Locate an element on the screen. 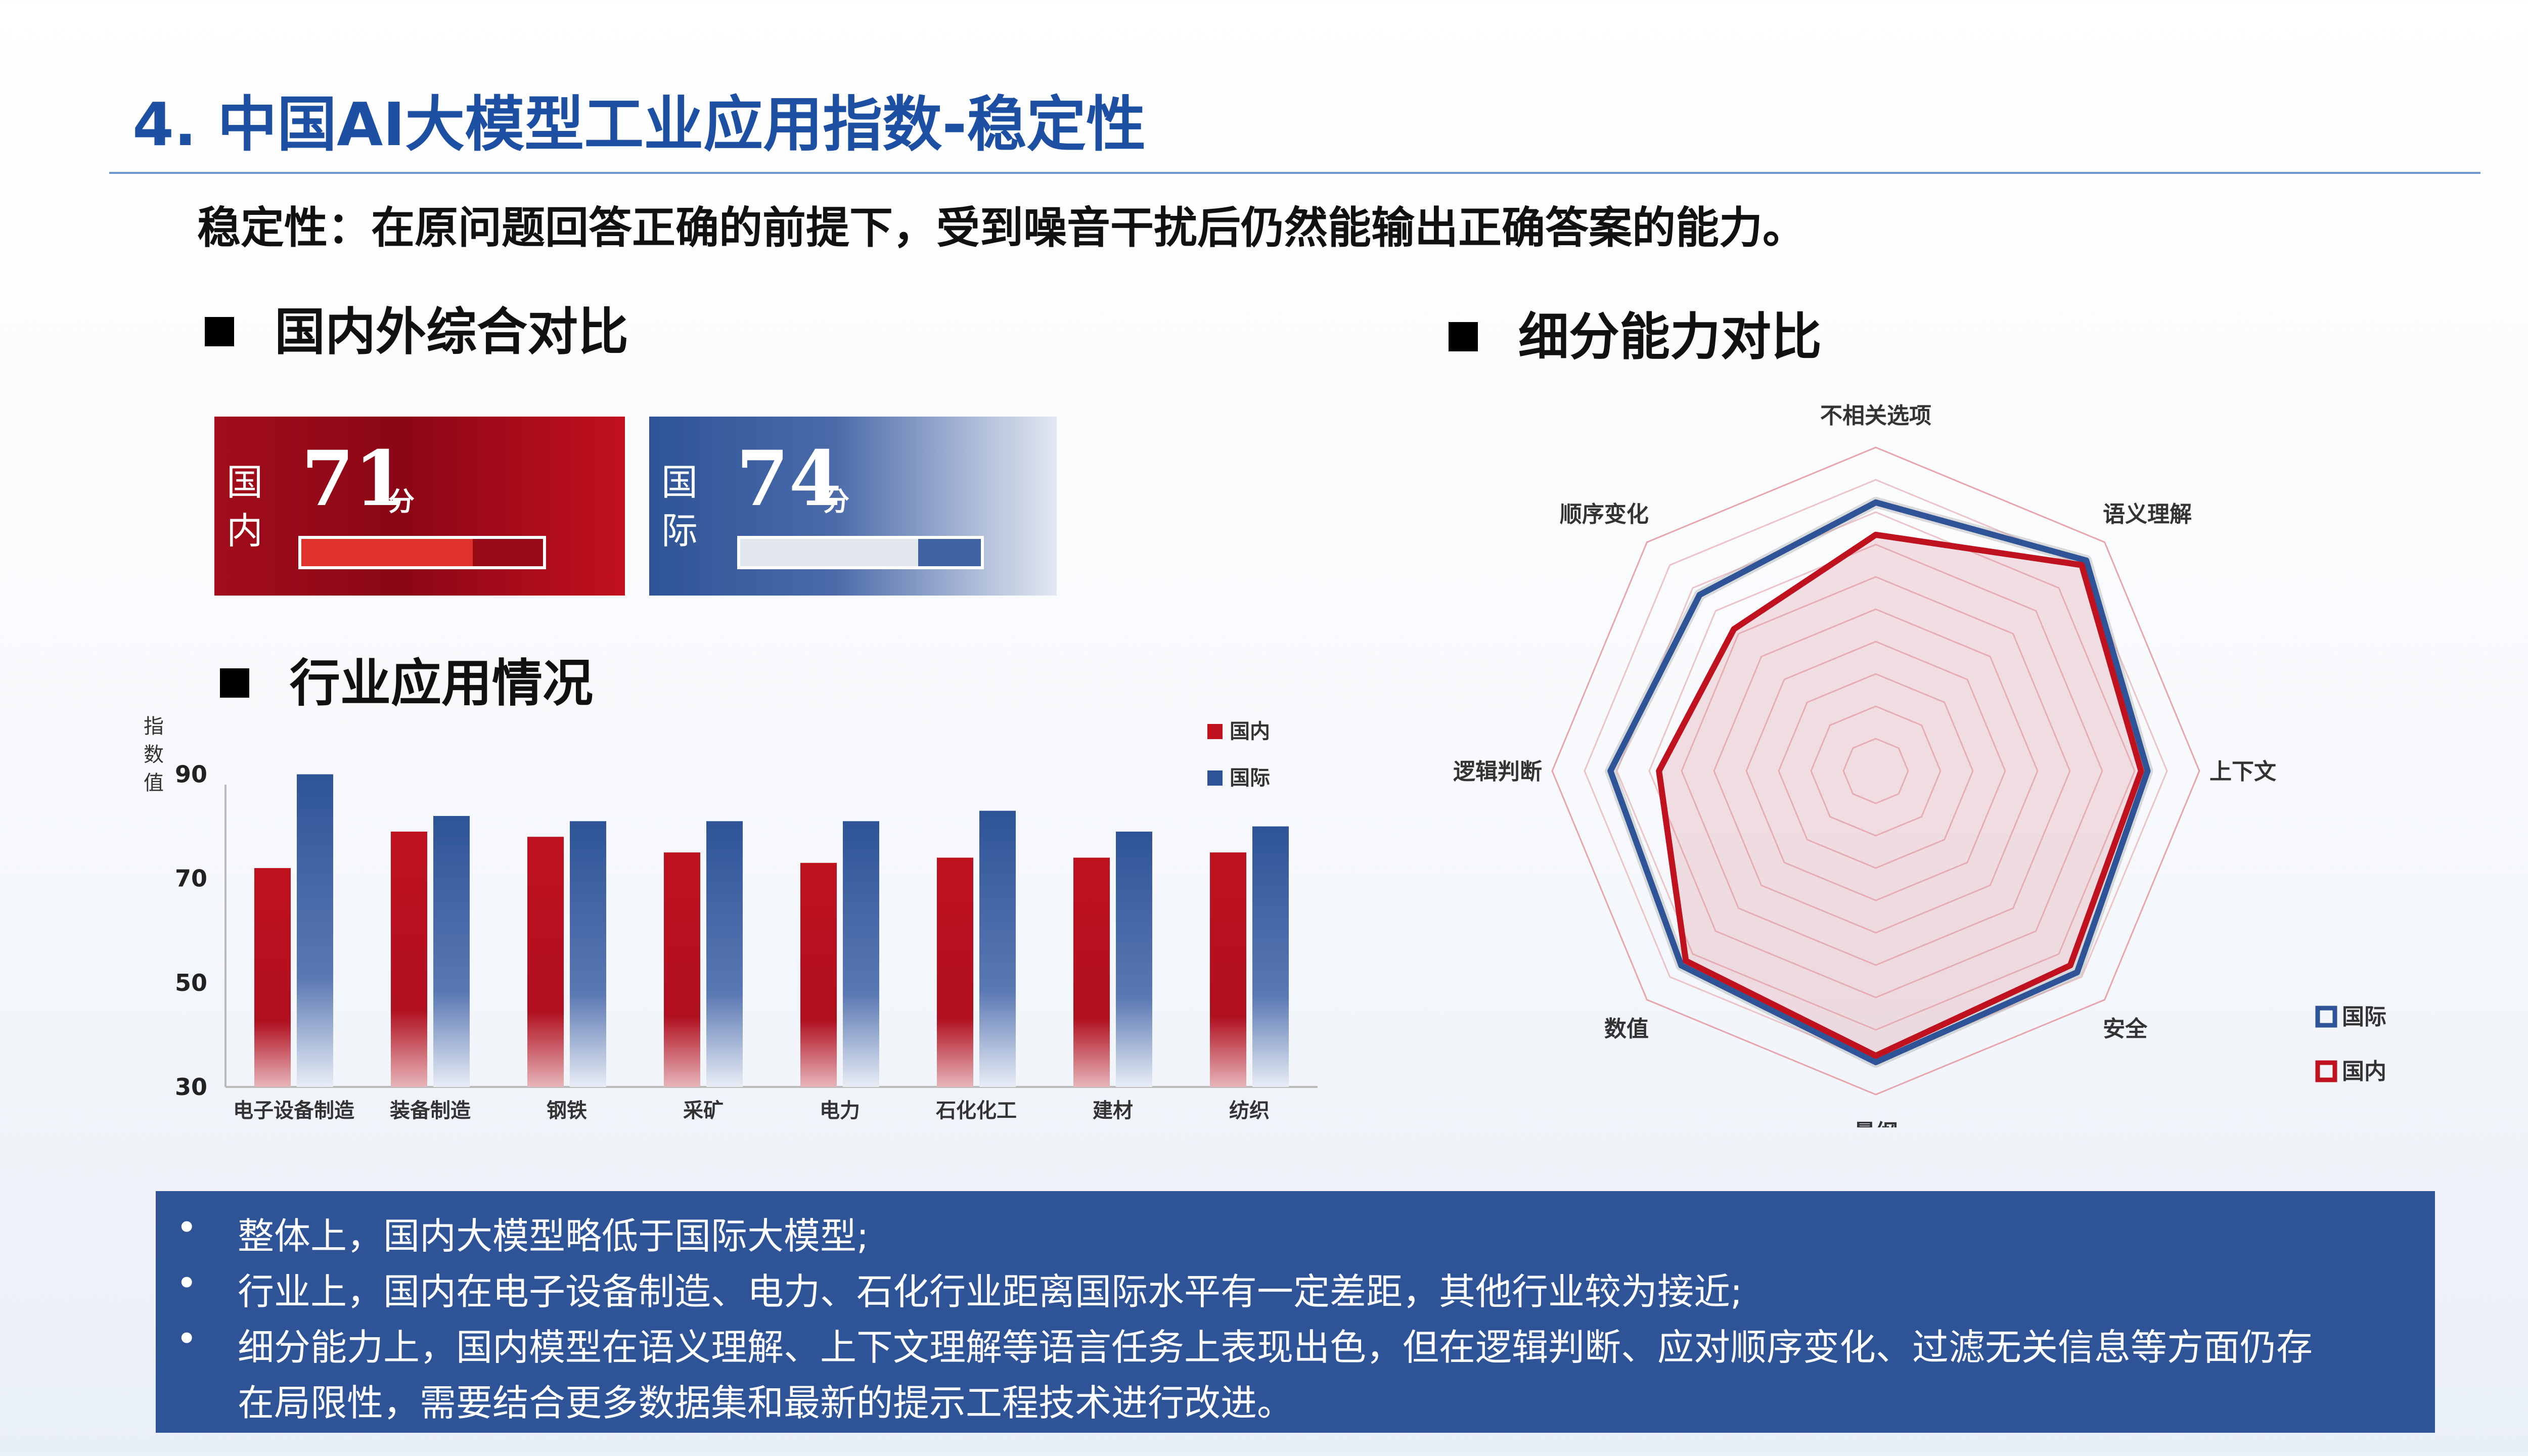  section-industry-heading: 行业应用情况 is located at coordinates (407, 678).